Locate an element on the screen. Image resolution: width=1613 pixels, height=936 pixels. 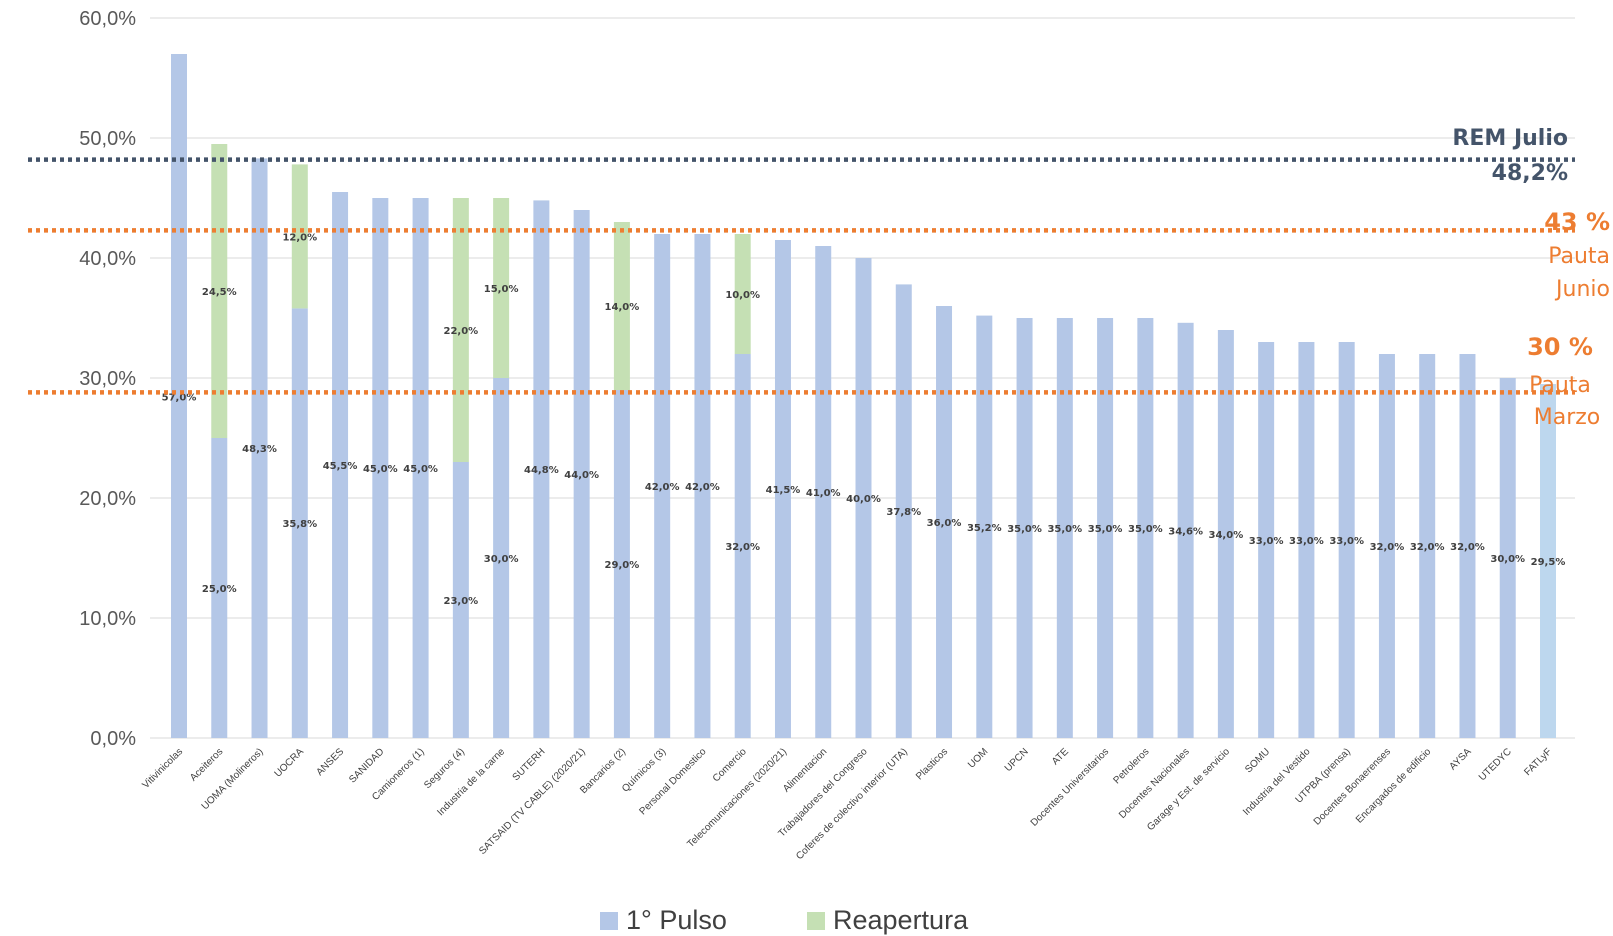
y-tick-label: 40,0% is located at coordinates (107, 259).